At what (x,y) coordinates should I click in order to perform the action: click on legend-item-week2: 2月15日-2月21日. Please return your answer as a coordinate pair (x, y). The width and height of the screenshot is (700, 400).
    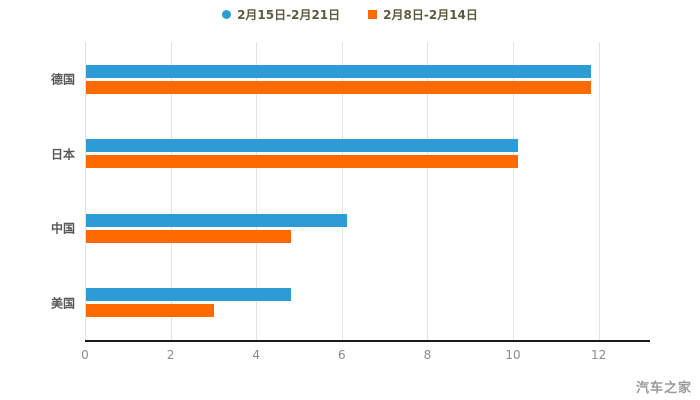
    Looking at the image, I should click on (281, 14).